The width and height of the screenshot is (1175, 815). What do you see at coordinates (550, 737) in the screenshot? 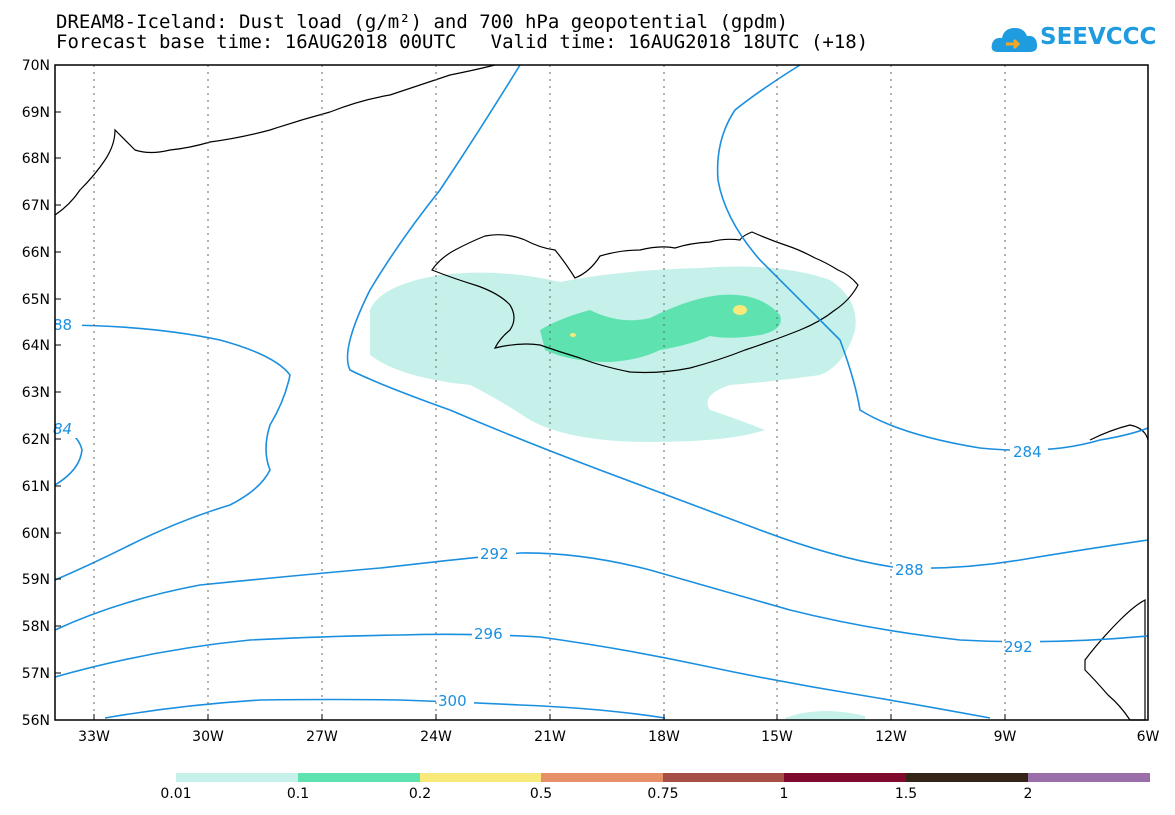
I see `lon-label: 21W` at bounding box center [550, 737].